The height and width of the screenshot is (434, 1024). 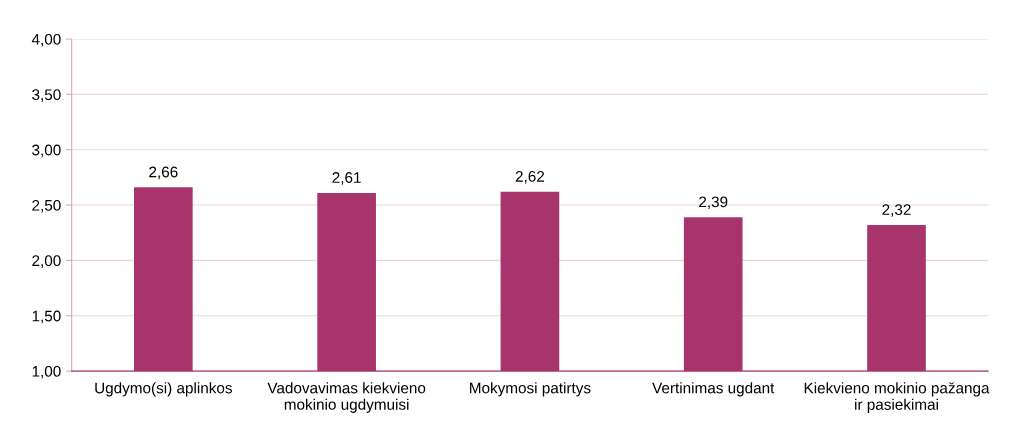 What do you see at coordinates (530, 389) in the screenshot?
I see `x-tick-label: Mokymosi patirtys` at bounding box center [530, 389].